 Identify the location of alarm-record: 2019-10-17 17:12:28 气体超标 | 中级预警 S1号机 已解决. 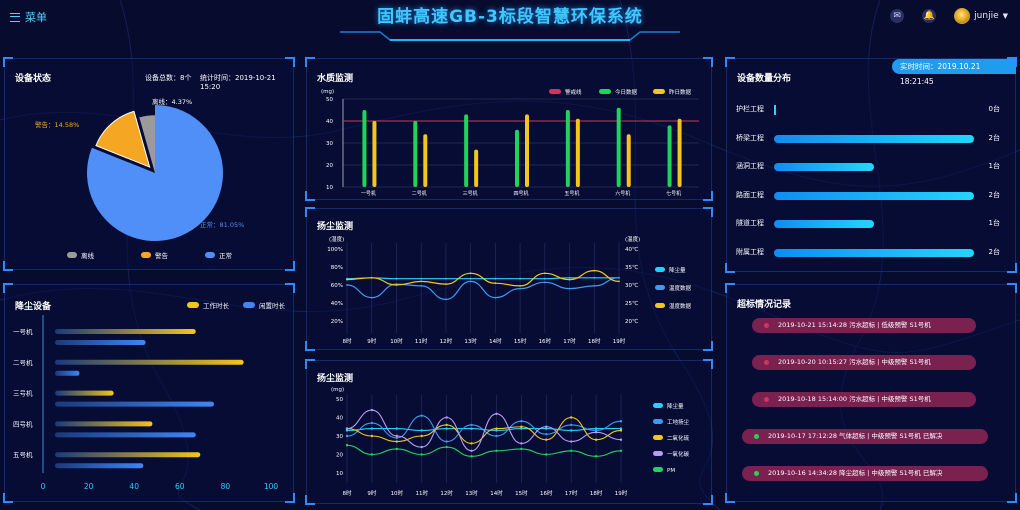
(865, 436).